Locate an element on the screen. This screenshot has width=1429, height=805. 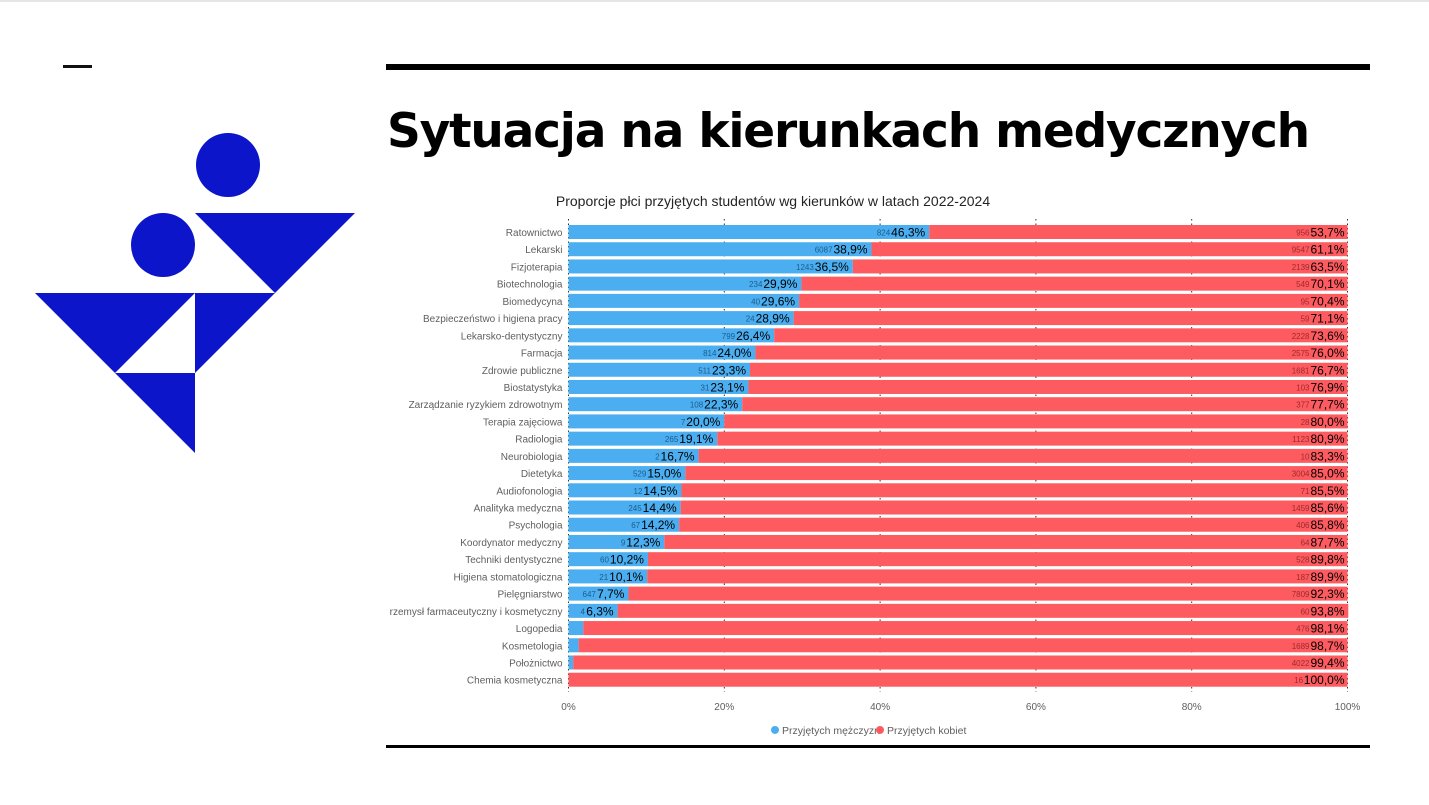
data-label-men-count: 6087 is located at coordinates (824, 250).